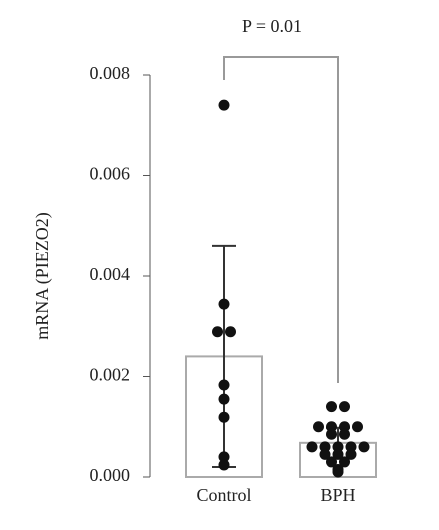  I want to click on x-tick-label: BPH, so click(337, 495).